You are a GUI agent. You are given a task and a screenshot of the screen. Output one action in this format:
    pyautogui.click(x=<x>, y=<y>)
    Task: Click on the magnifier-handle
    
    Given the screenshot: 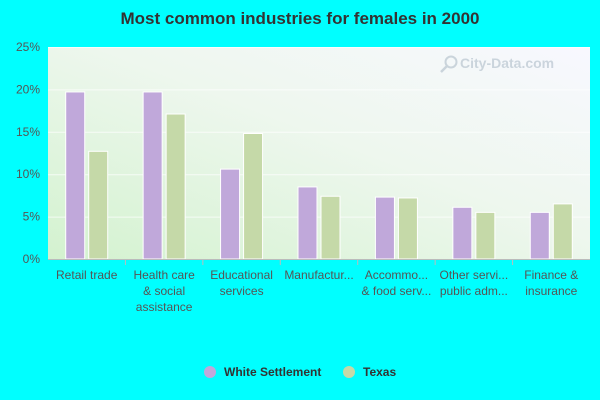 What is the action you would take?
    pyautogui.click(x=444, y=69)
    